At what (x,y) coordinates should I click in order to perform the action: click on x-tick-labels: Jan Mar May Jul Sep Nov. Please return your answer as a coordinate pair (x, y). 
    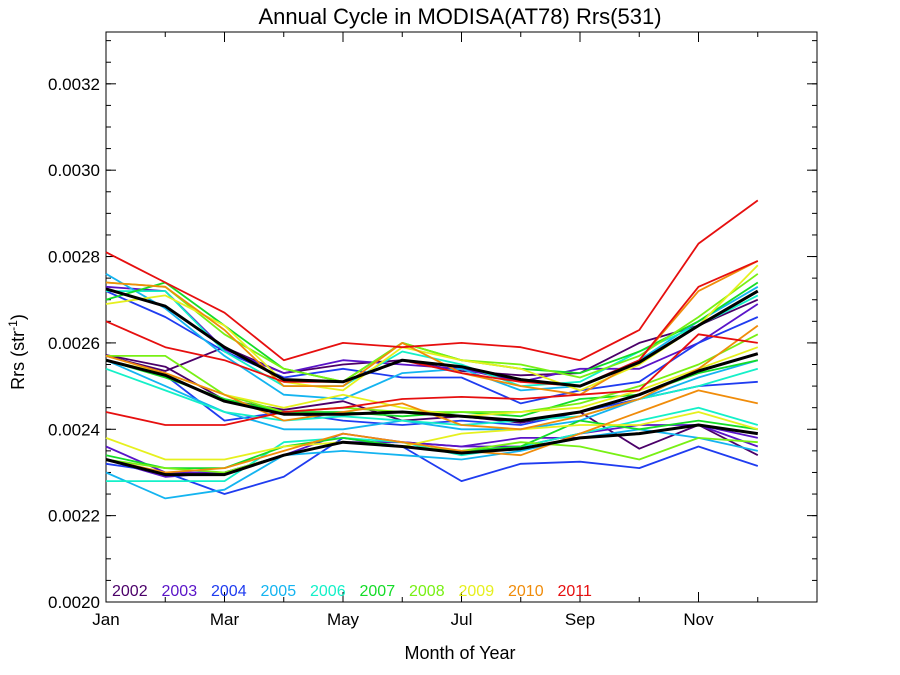
    Looking at the image, I should click on (403, 619).